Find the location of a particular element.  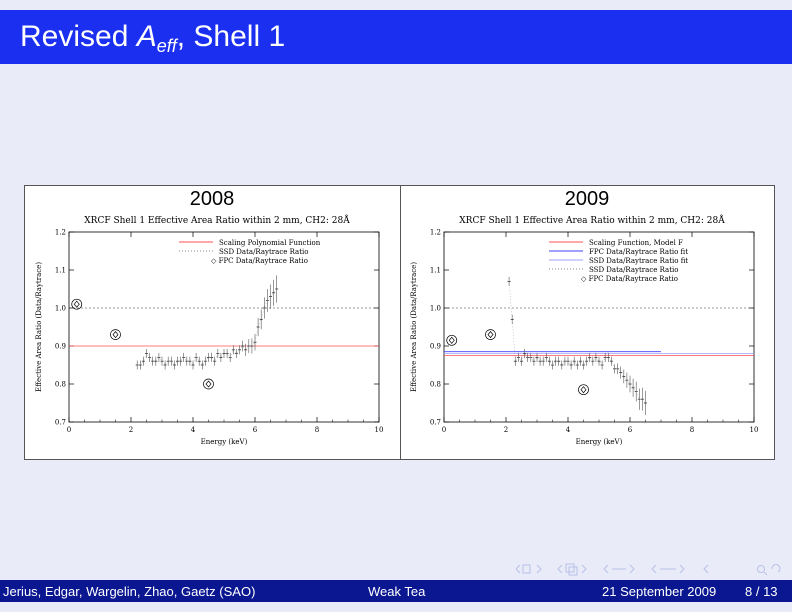

nav-subsection-icon is located at coordinates (570, 568).